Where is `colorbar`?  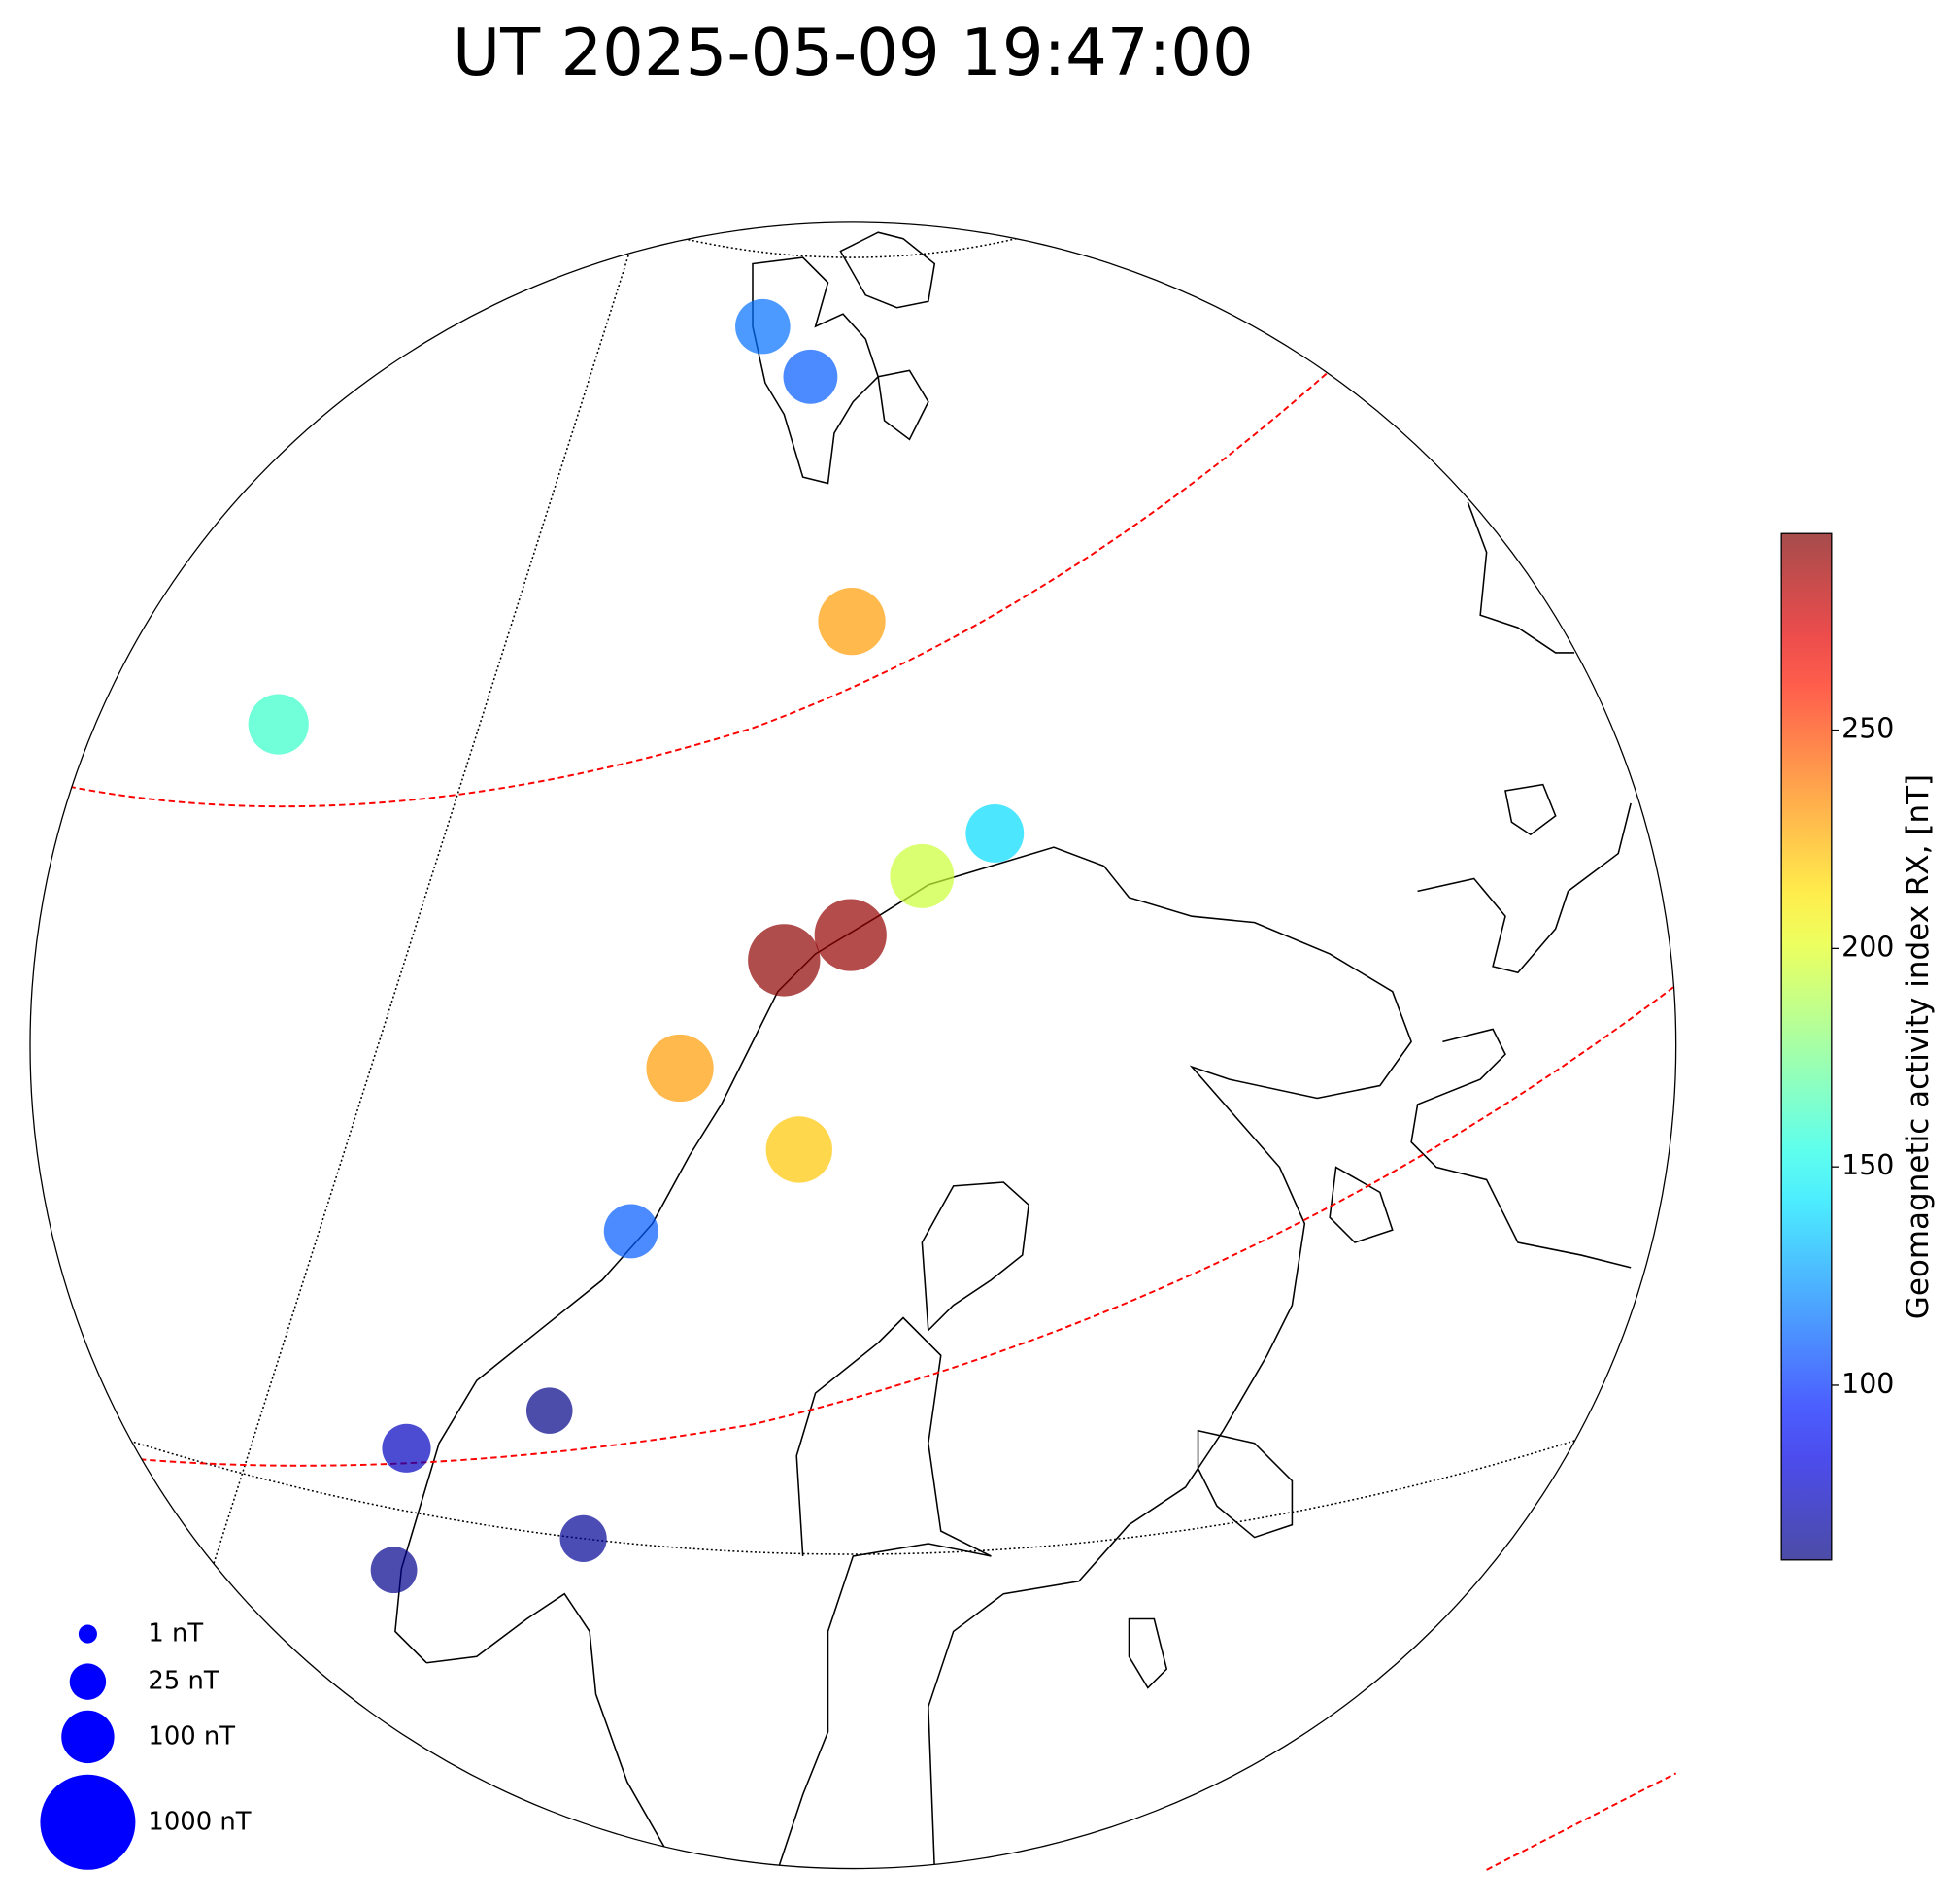 colorbar is located at coordinates (1806, 1046).